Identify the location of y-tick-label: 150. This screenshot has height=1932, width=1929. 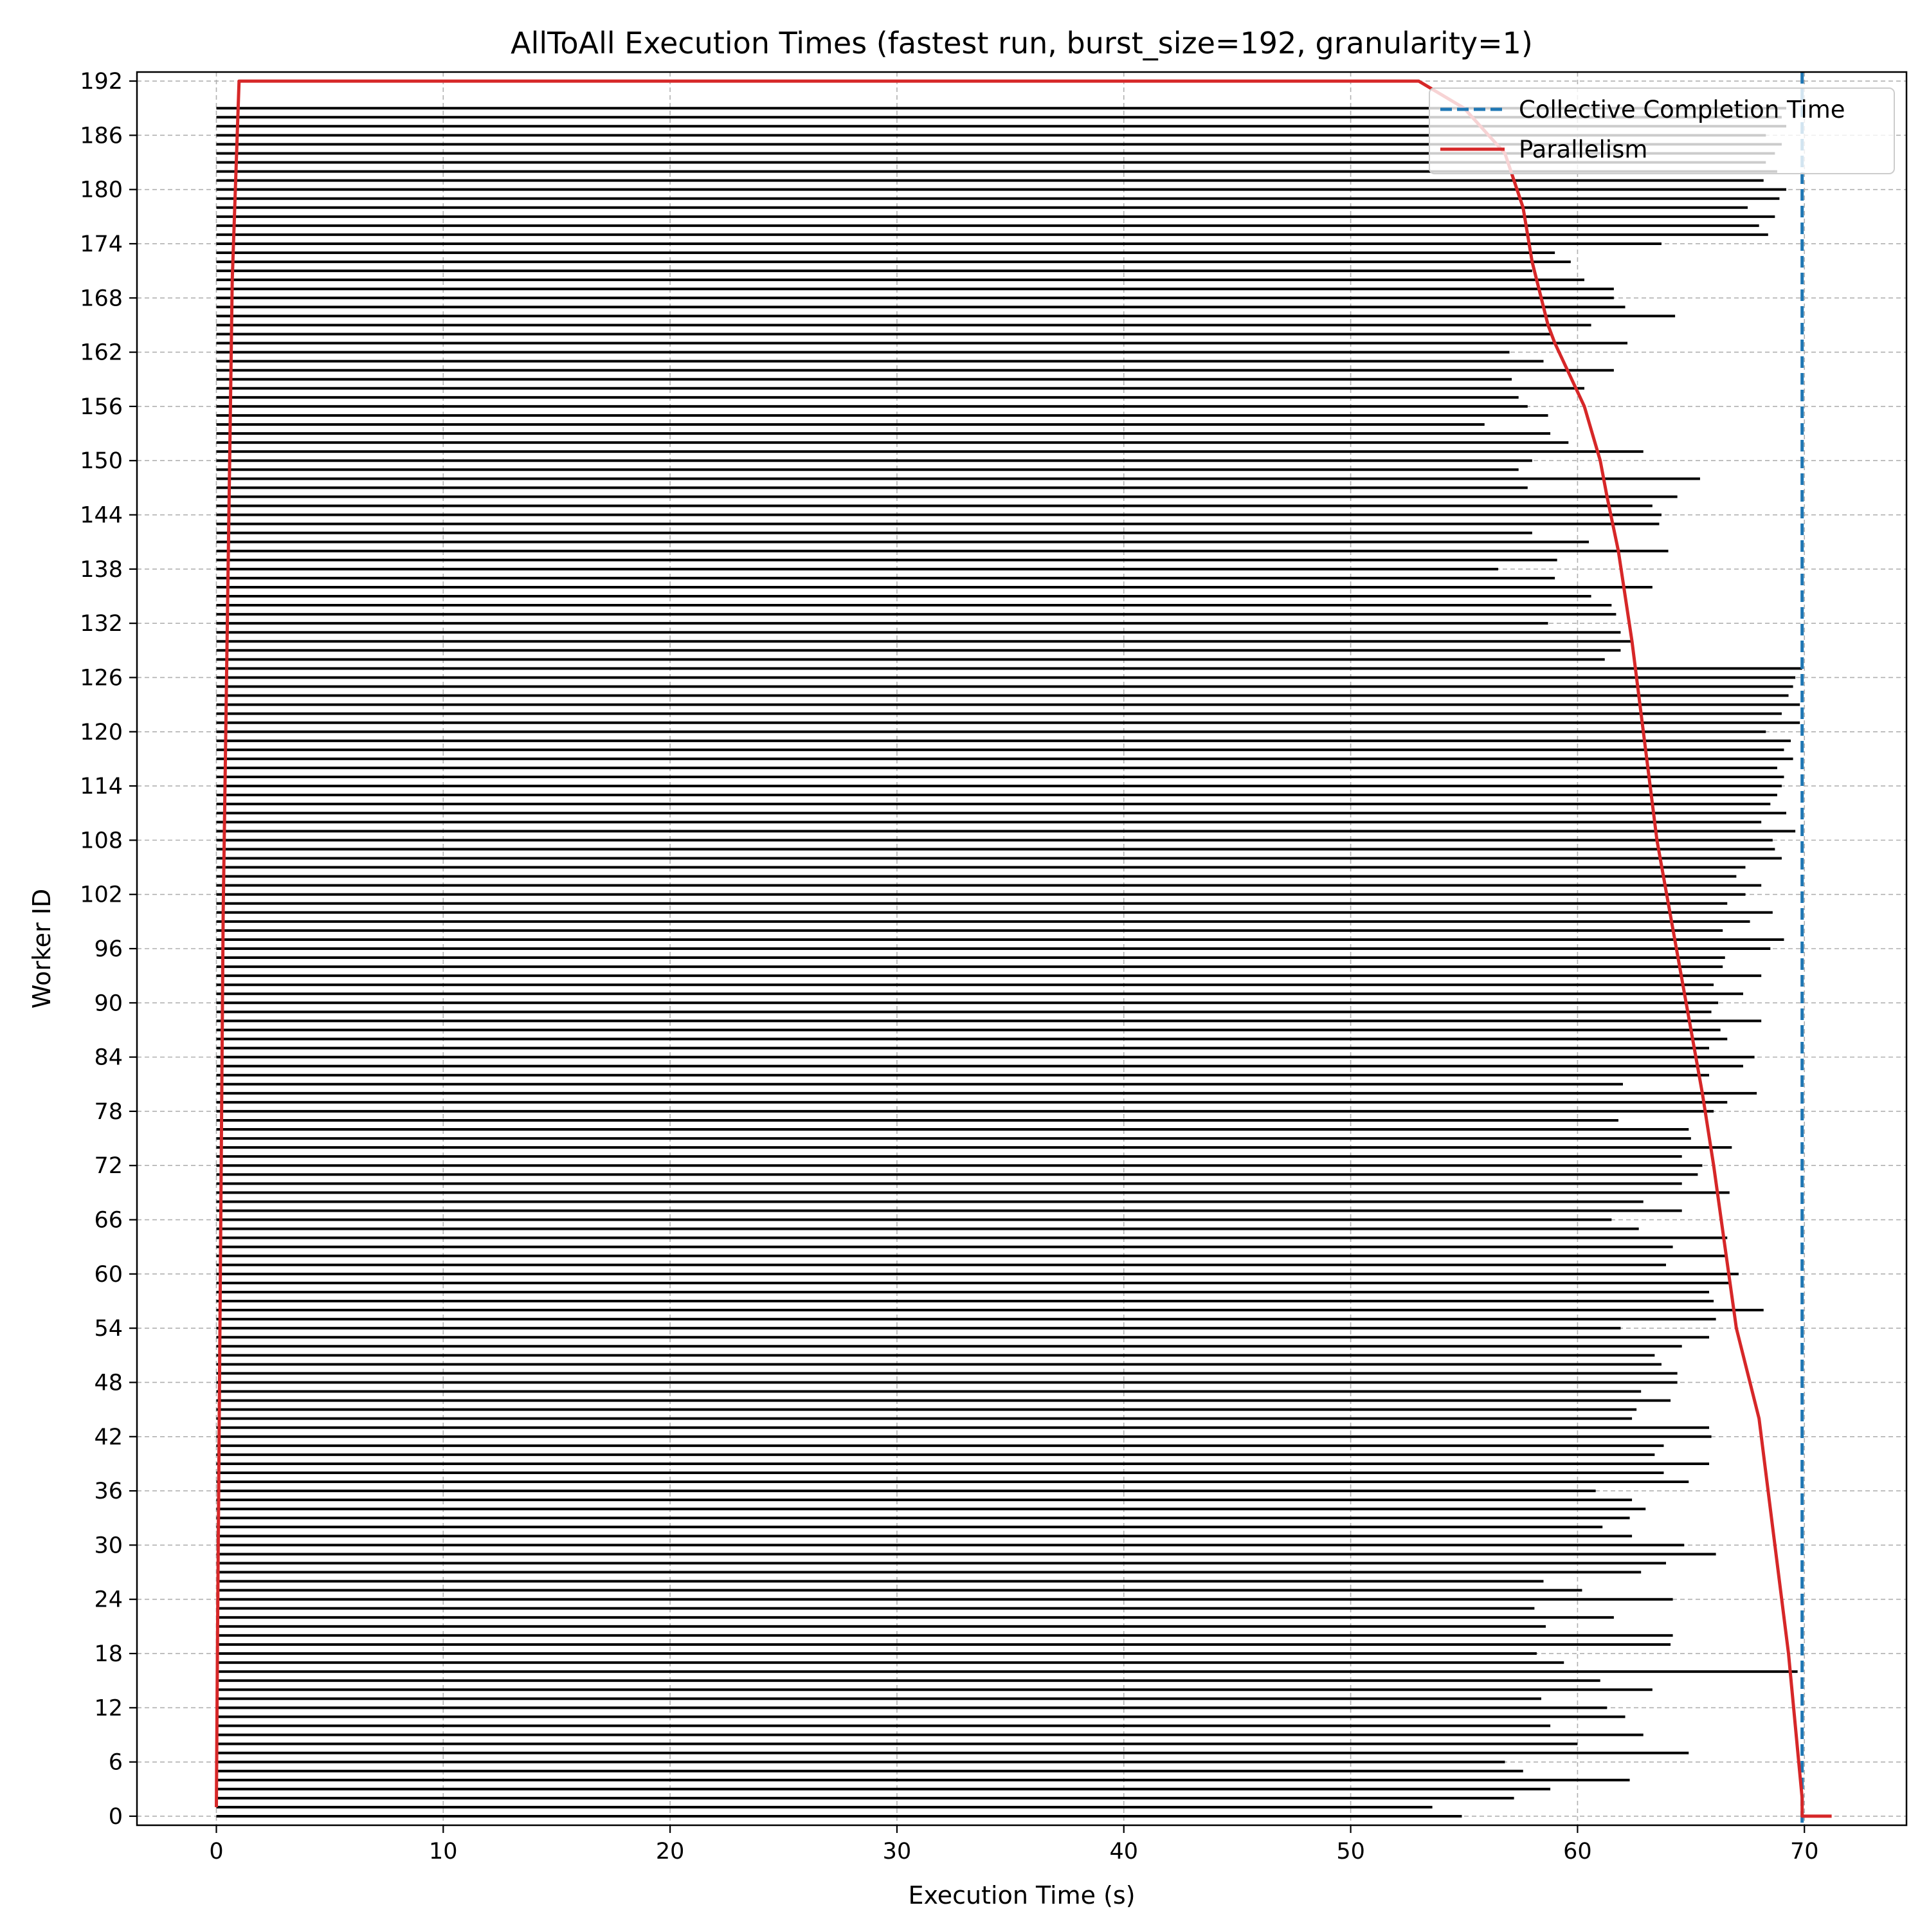
(101, 461).